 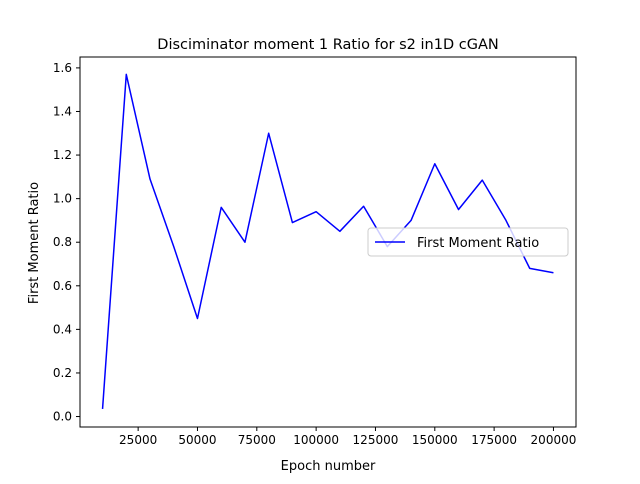 I want to click on y-axis-label: First Moment Ratio, so click(x=34, y=243).